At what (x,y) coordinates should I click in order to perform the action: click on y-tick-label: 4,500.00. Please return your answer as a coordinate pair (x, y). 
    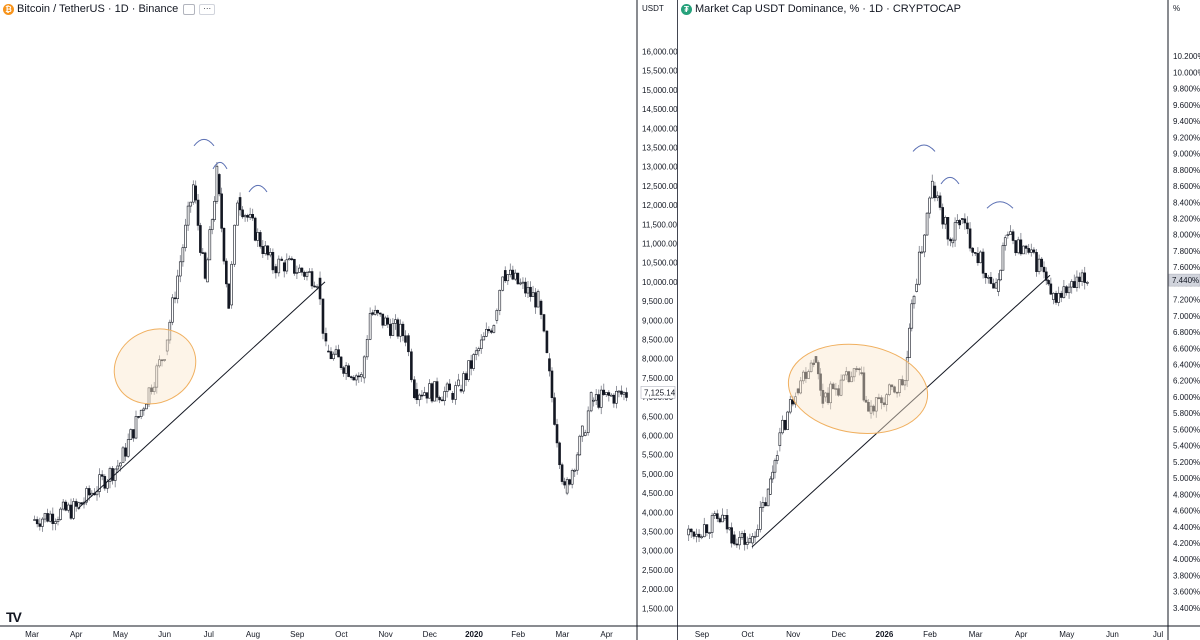
    Looking at the image, I should click on (658, 493).